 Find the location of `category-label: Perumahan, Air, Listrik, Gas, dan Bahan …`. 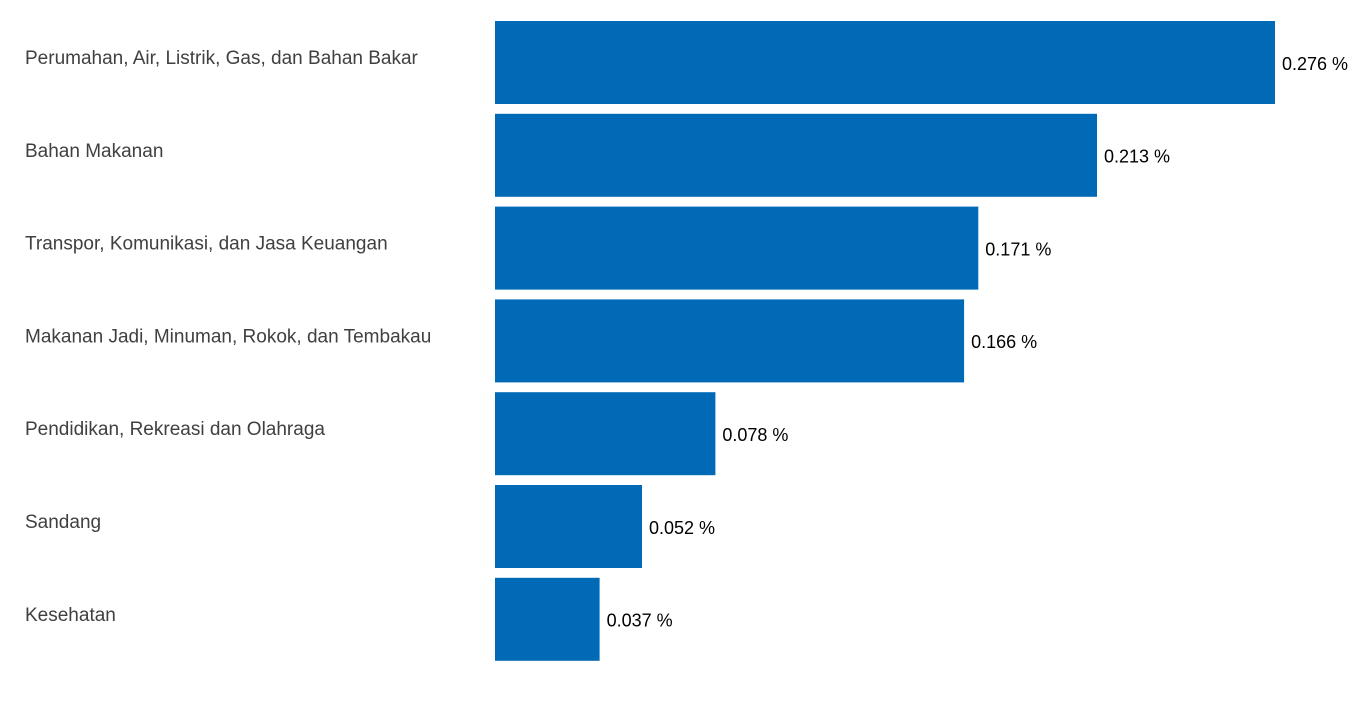

category-label: Perumahan, Air, Listrik, Gas, dan Bahan … is located at coordinates (222, 58).